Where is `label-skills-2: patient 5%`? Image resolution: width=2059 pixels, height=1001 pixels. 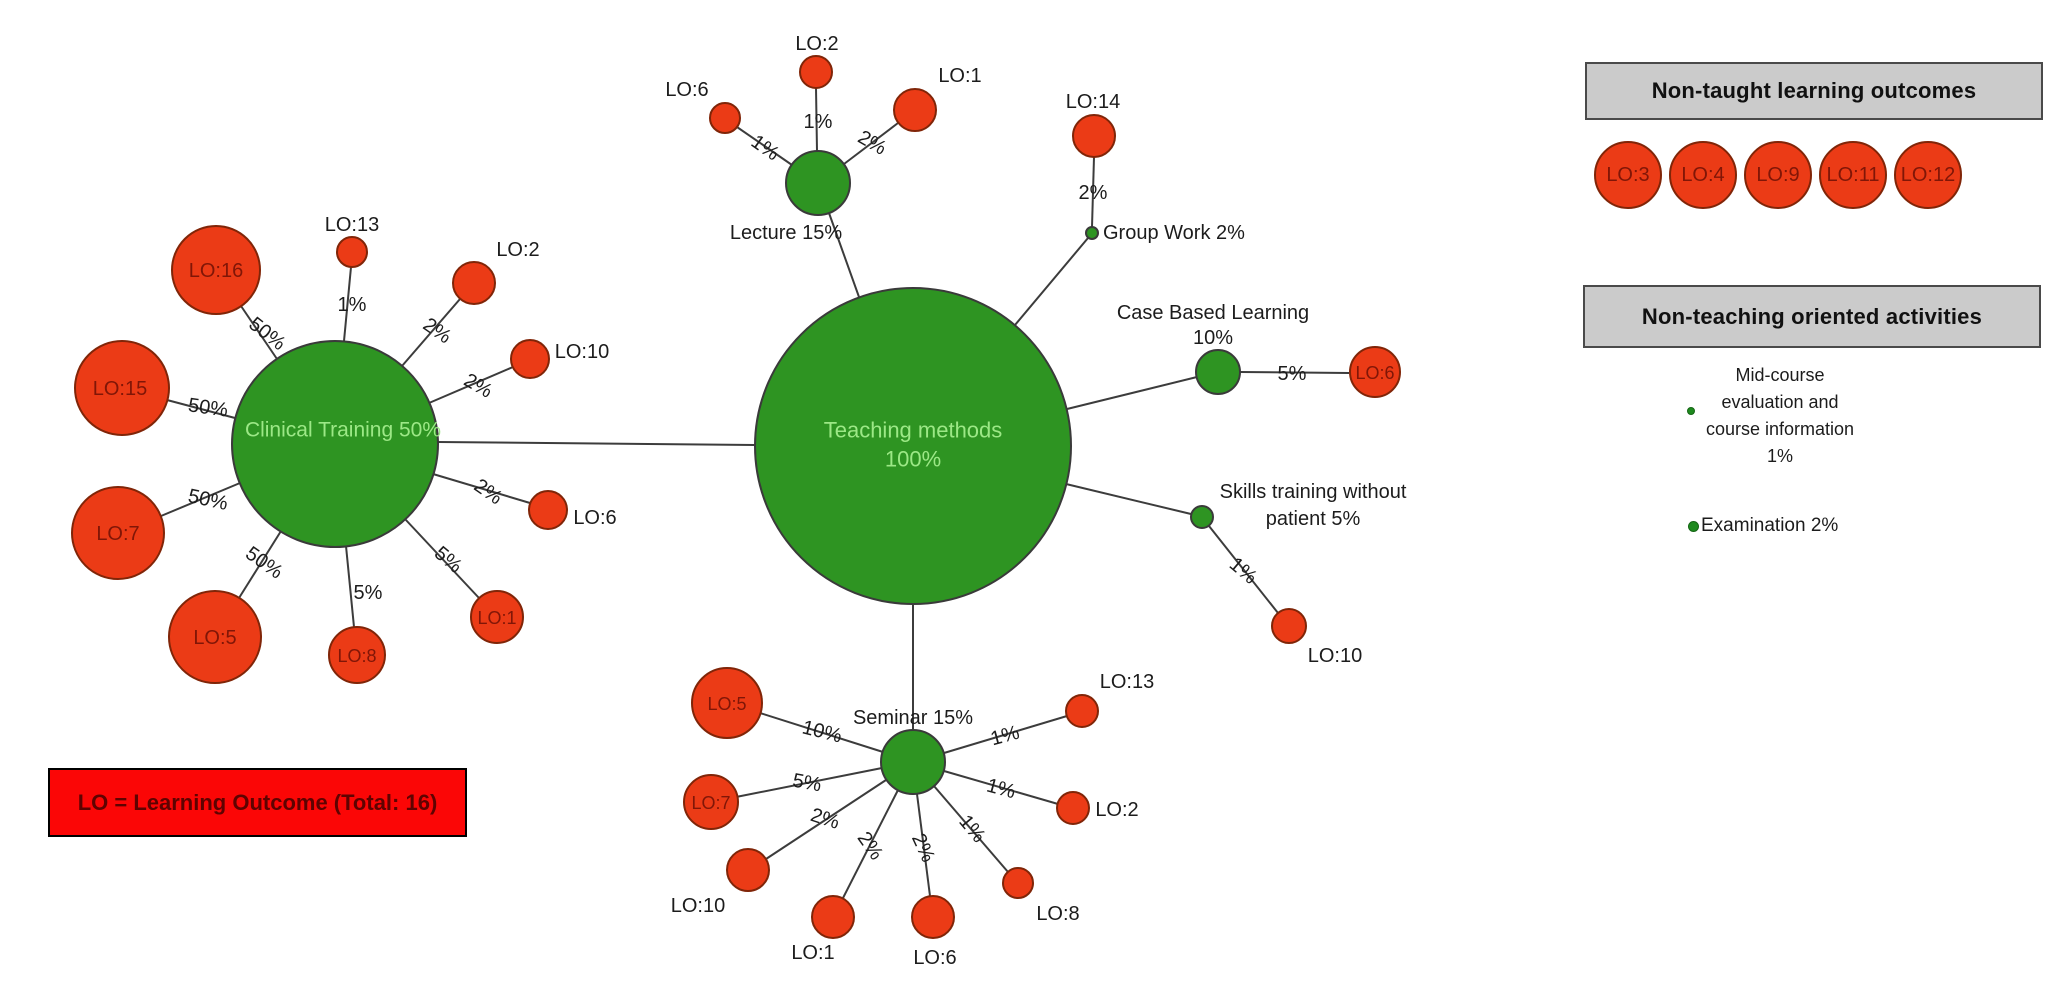 label-skills-2: patient 5% is located at coordinates (1313, 519).